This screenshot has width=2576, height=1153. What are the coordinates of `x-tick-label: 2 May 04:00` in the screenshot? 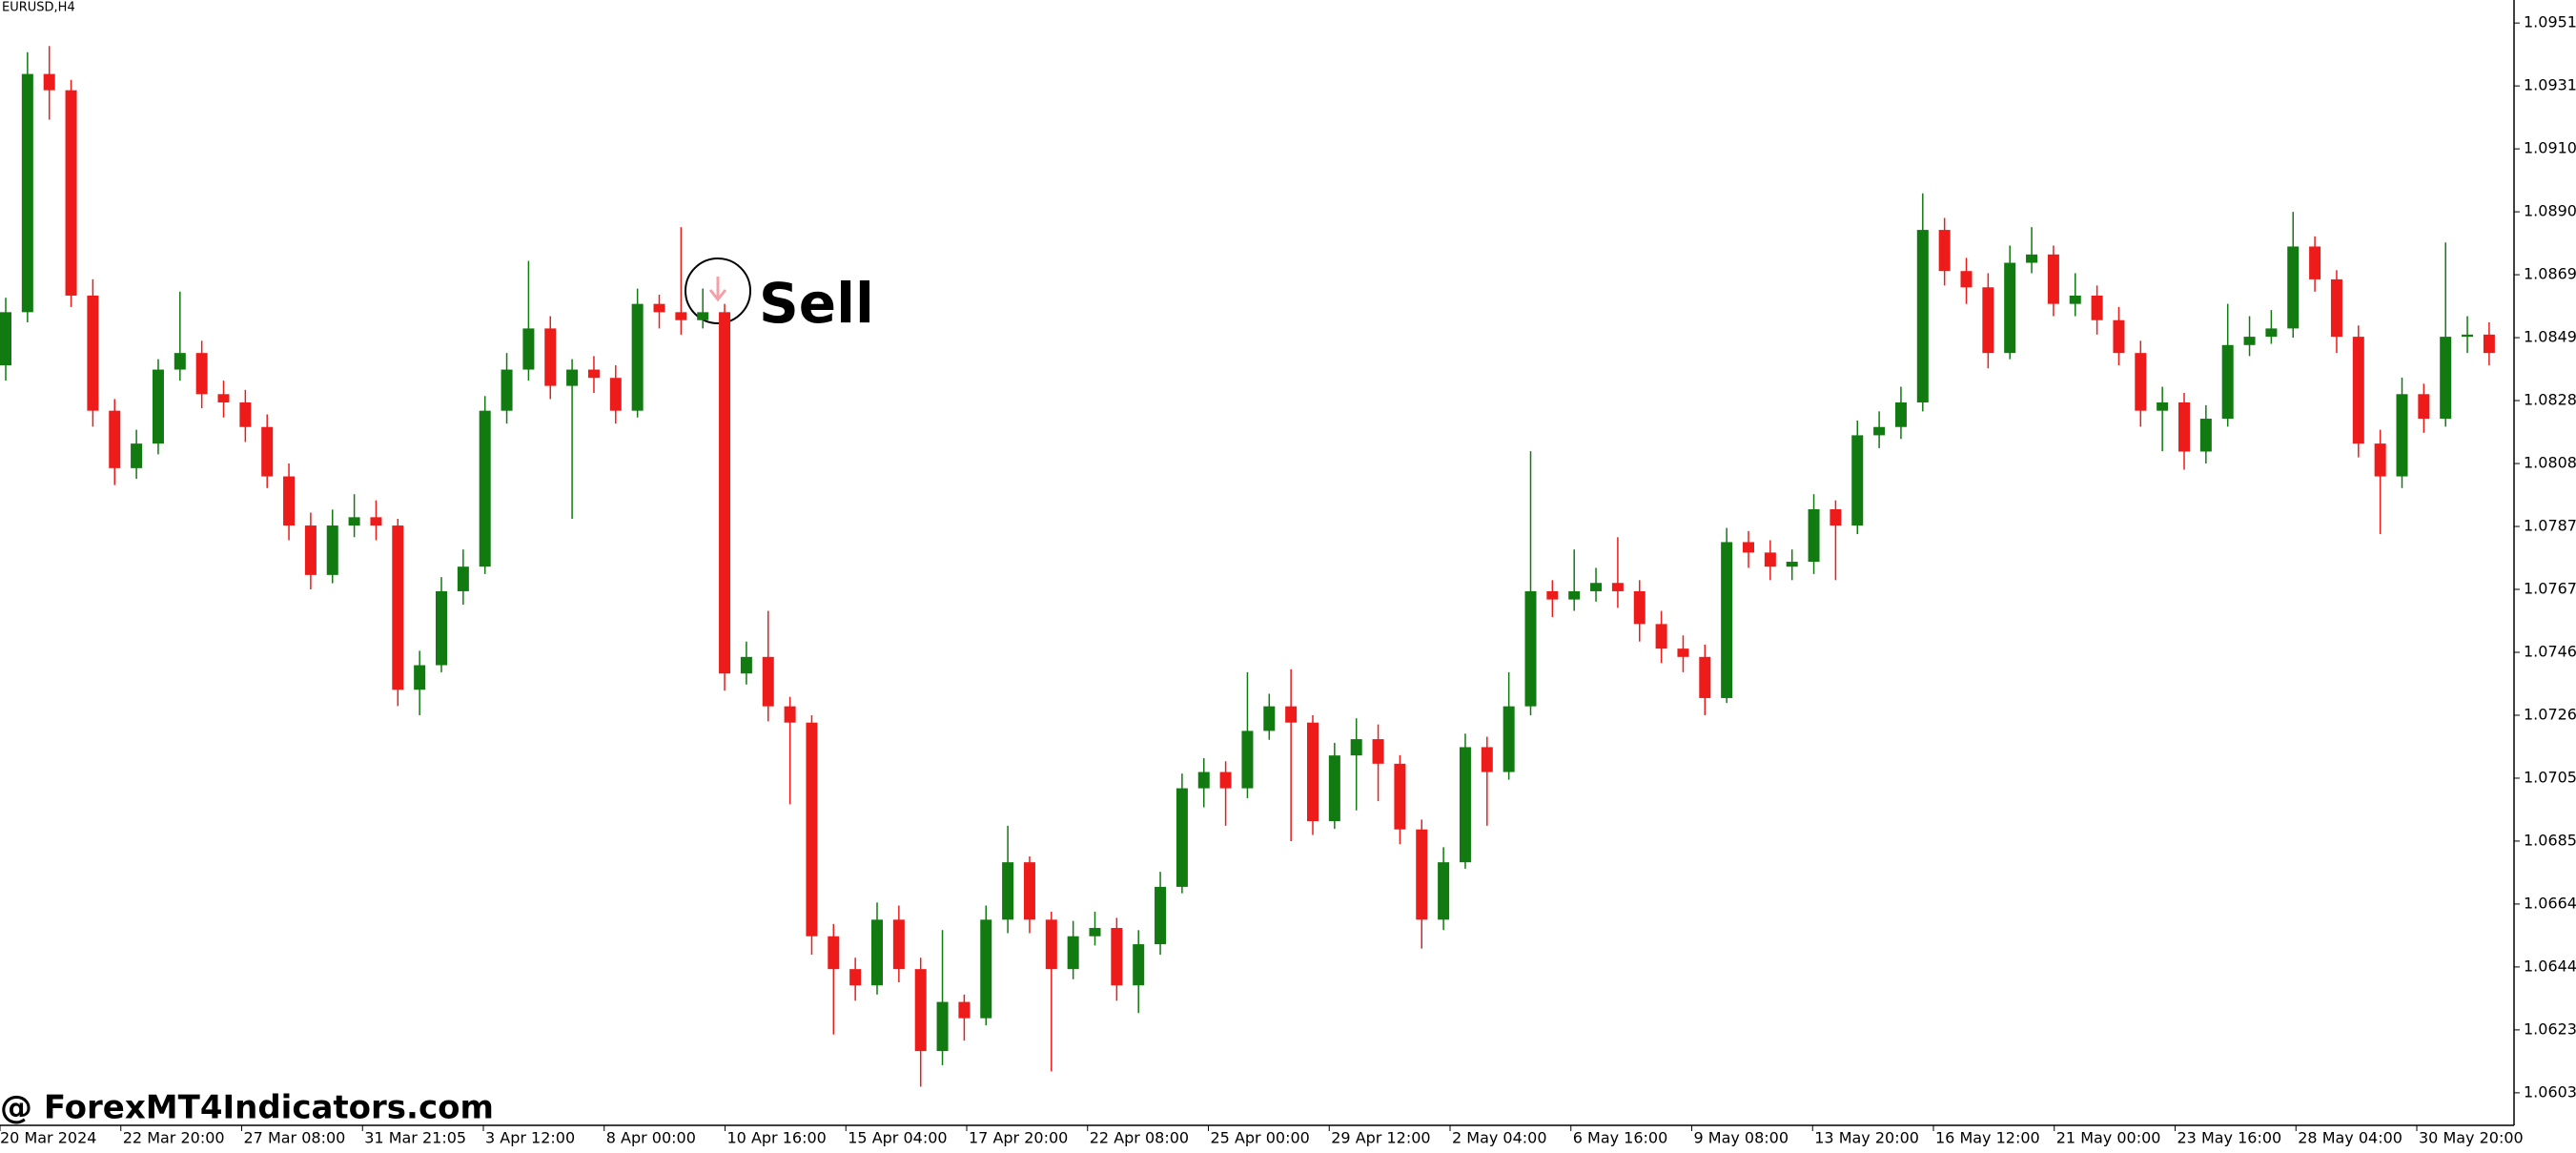 It's located at (1499, 1138).